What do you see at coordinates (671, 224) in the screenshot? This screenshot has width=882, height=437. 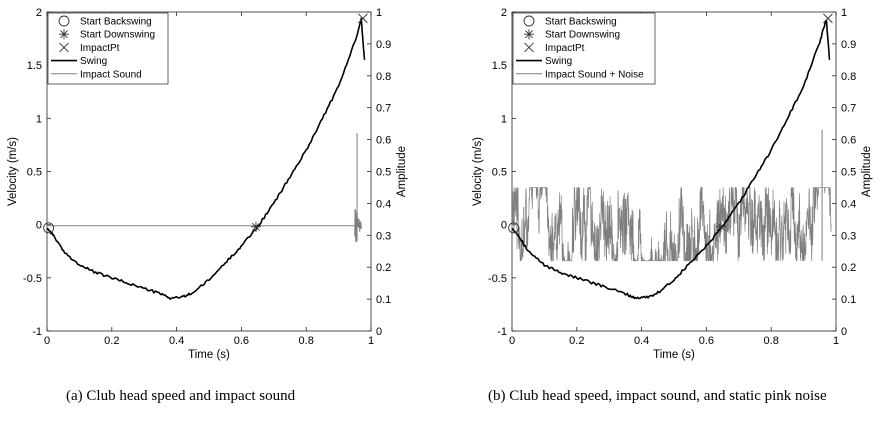 I see `series-impact-sound-noise` at bounding box center [671, 224].